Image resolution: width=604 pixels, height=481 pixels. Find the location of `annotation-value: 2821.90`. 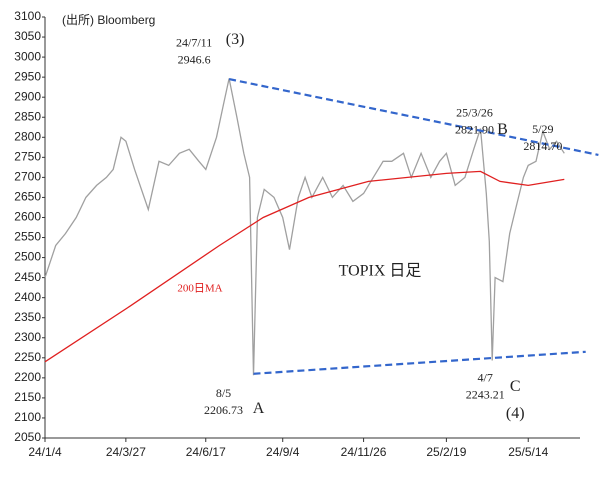

annotation-value: 2821.90 is located at coordinates (474, 129).